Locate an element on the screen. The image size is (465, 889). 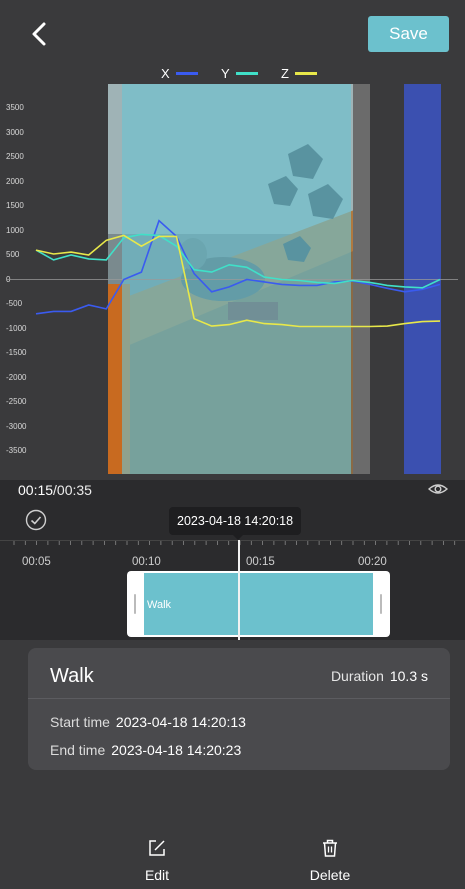
timeline-label: 00:05 is located at coordinates (36, 562).